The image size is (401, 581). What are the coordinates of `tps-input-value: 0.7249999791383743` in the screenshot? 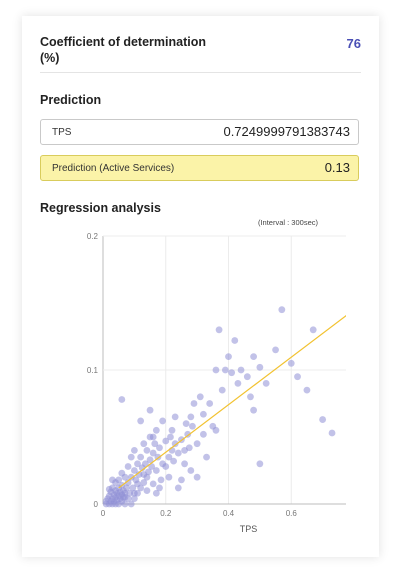 It's located at (286, 131).